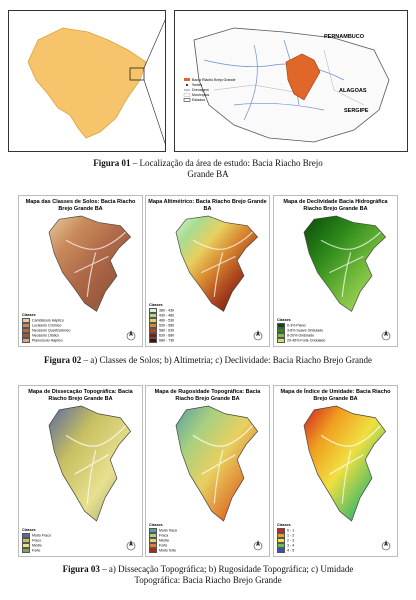 The width and height of the screenshot is (416, 600). Describe the element at coordinates (167, 320) in the screenshot. I see `legend-label: 480 - 530` at that location.